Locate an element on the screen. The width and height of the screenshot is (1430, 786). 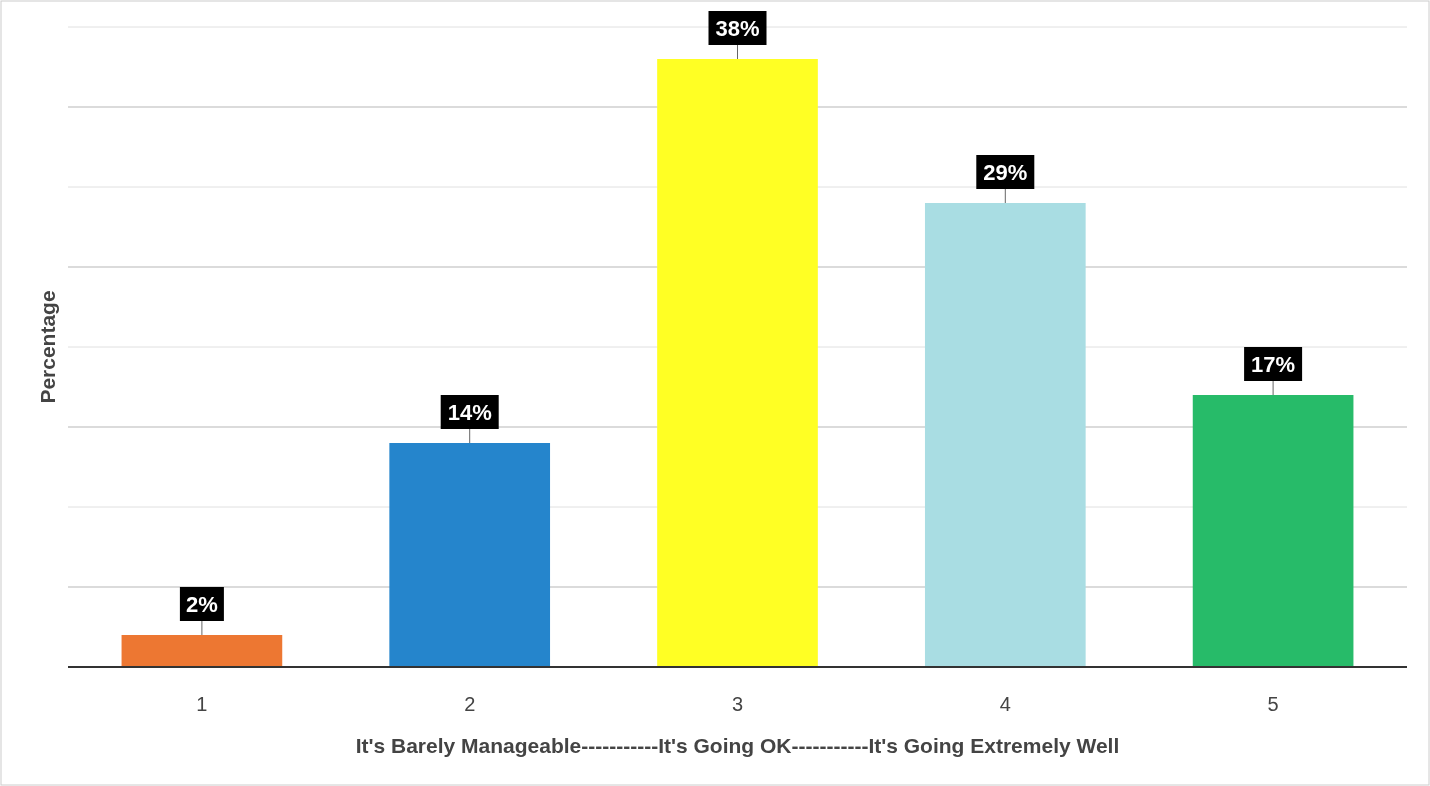
x-tick-label: 5 is located at coordinates (1273, 704).